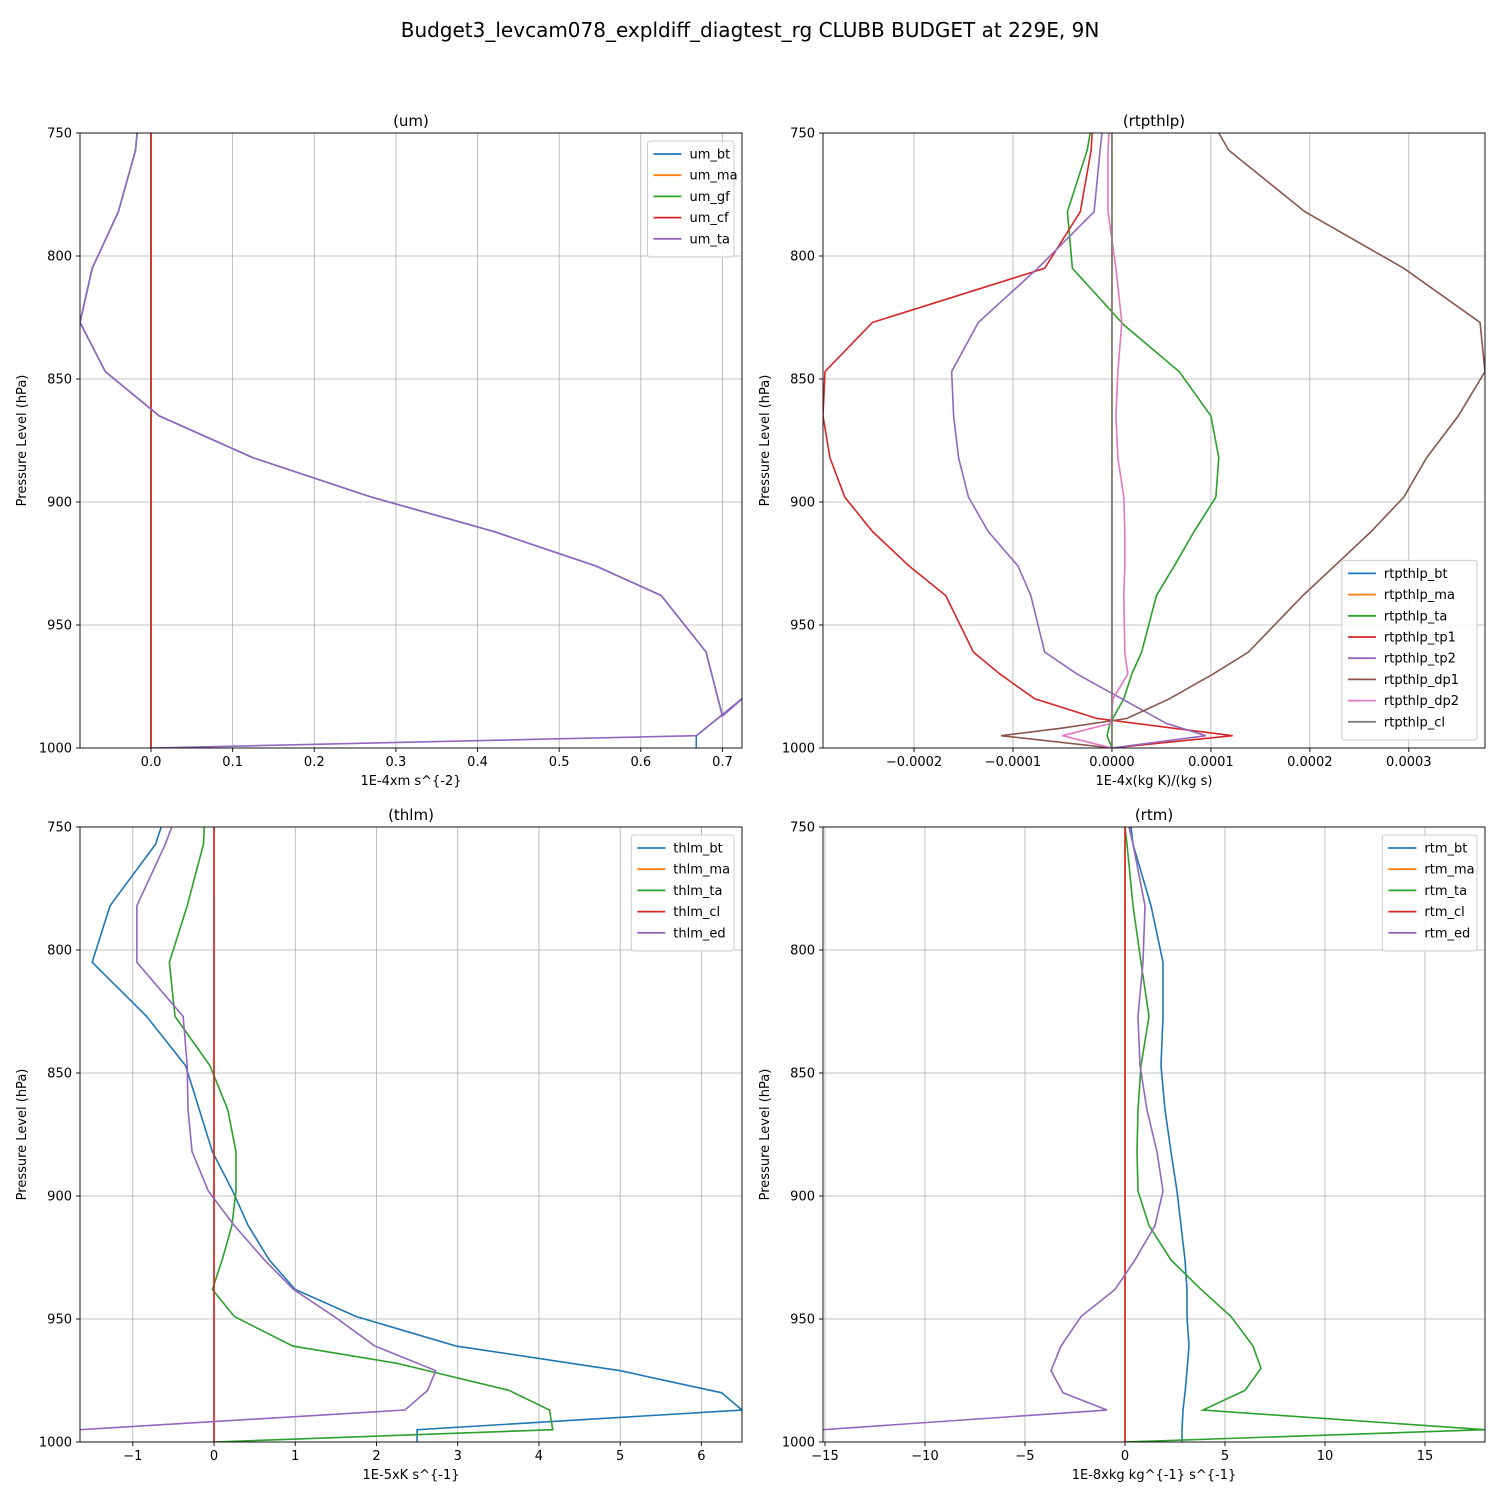  I want to click on legend-label-rtm_ta: rtm_ta, so click(1445, 891).